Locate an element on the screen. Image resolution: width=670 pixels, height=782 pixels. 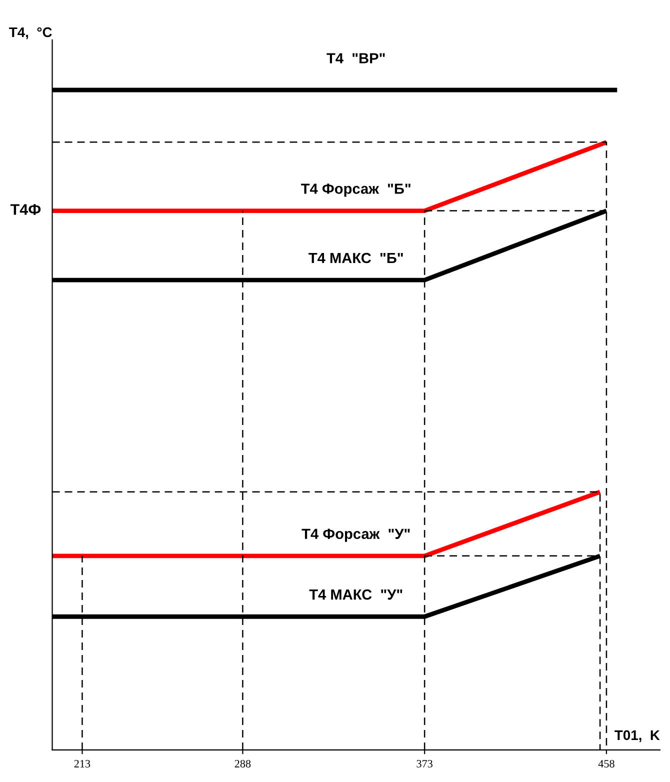
annotation: T4Ф is located at coordinates (25, 209).